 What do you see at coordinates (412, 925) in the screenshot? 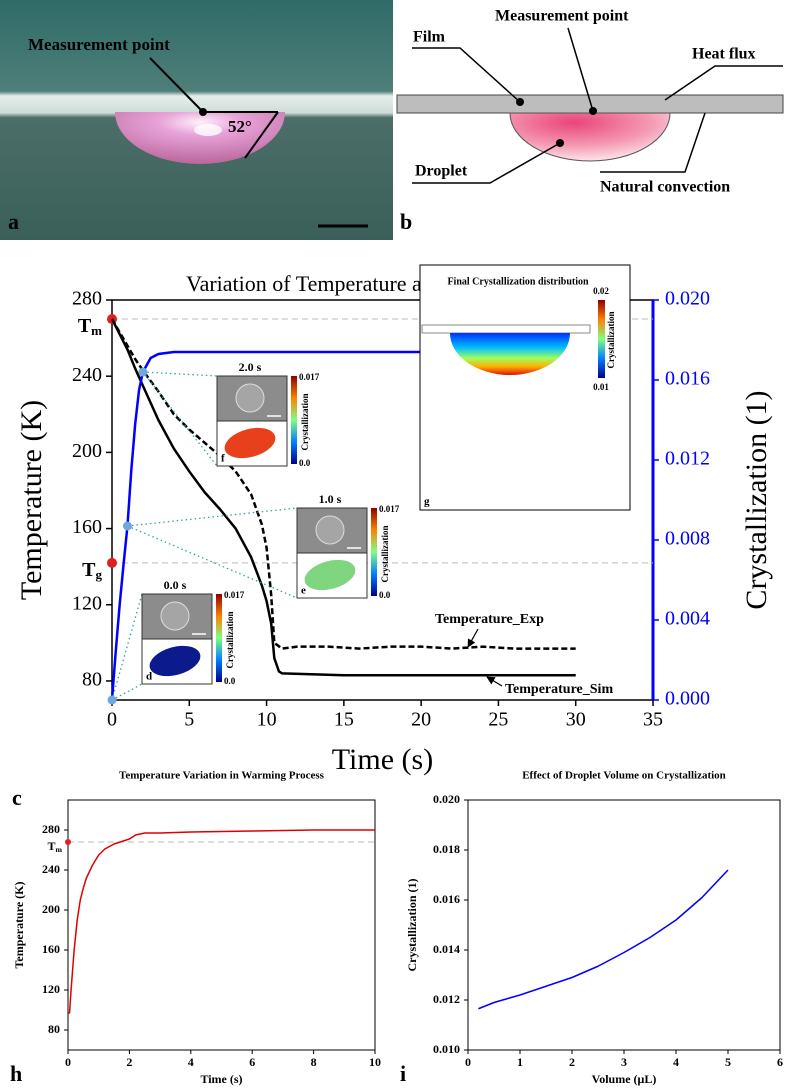
I see `y-axis-label: Crystallization (1)` at bounding box center [412, 925].